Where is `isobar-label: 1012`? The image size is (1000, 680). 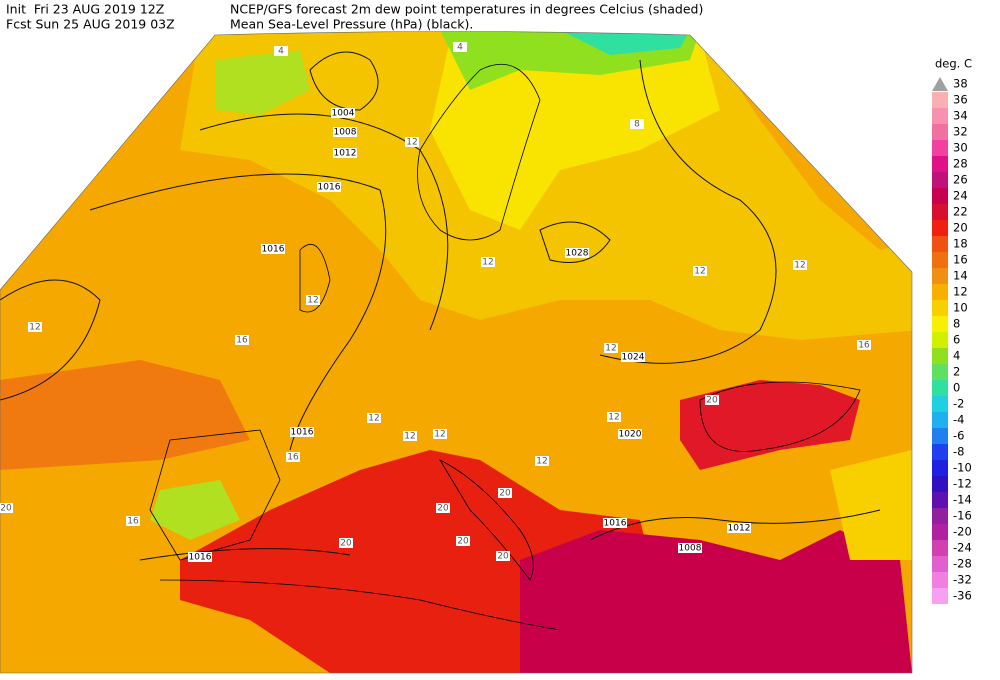 isobar-label: 1012 is located at coordinates (345, 154).